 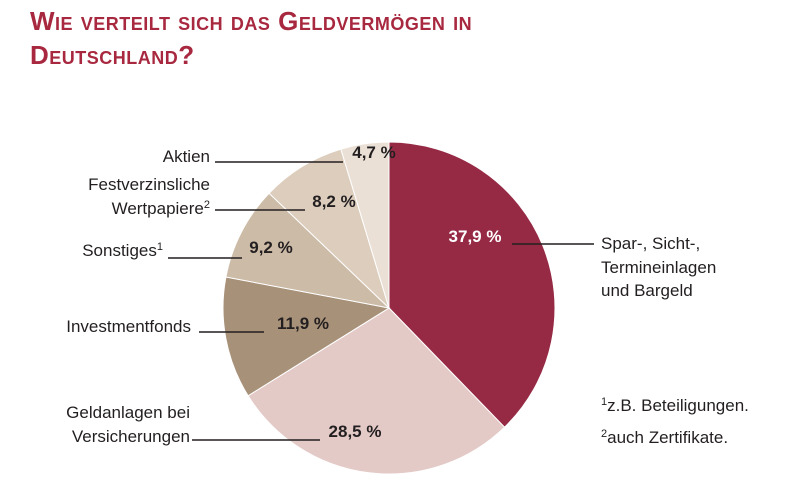 I want to click on chart-title-line2: Deutschland?, so click(x=112, y=55).